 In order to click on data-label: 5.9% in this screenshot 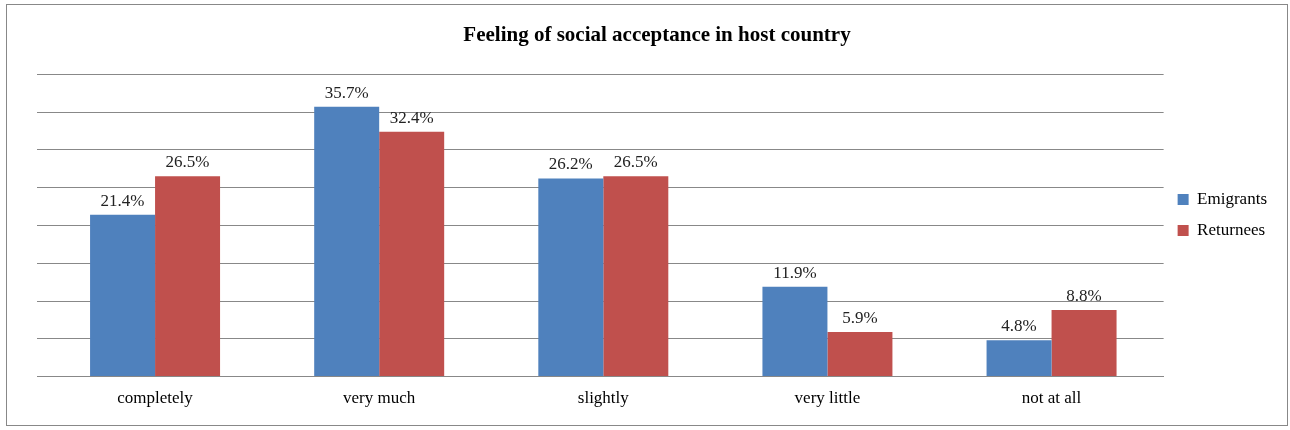, I will do `click(860, 317)`.